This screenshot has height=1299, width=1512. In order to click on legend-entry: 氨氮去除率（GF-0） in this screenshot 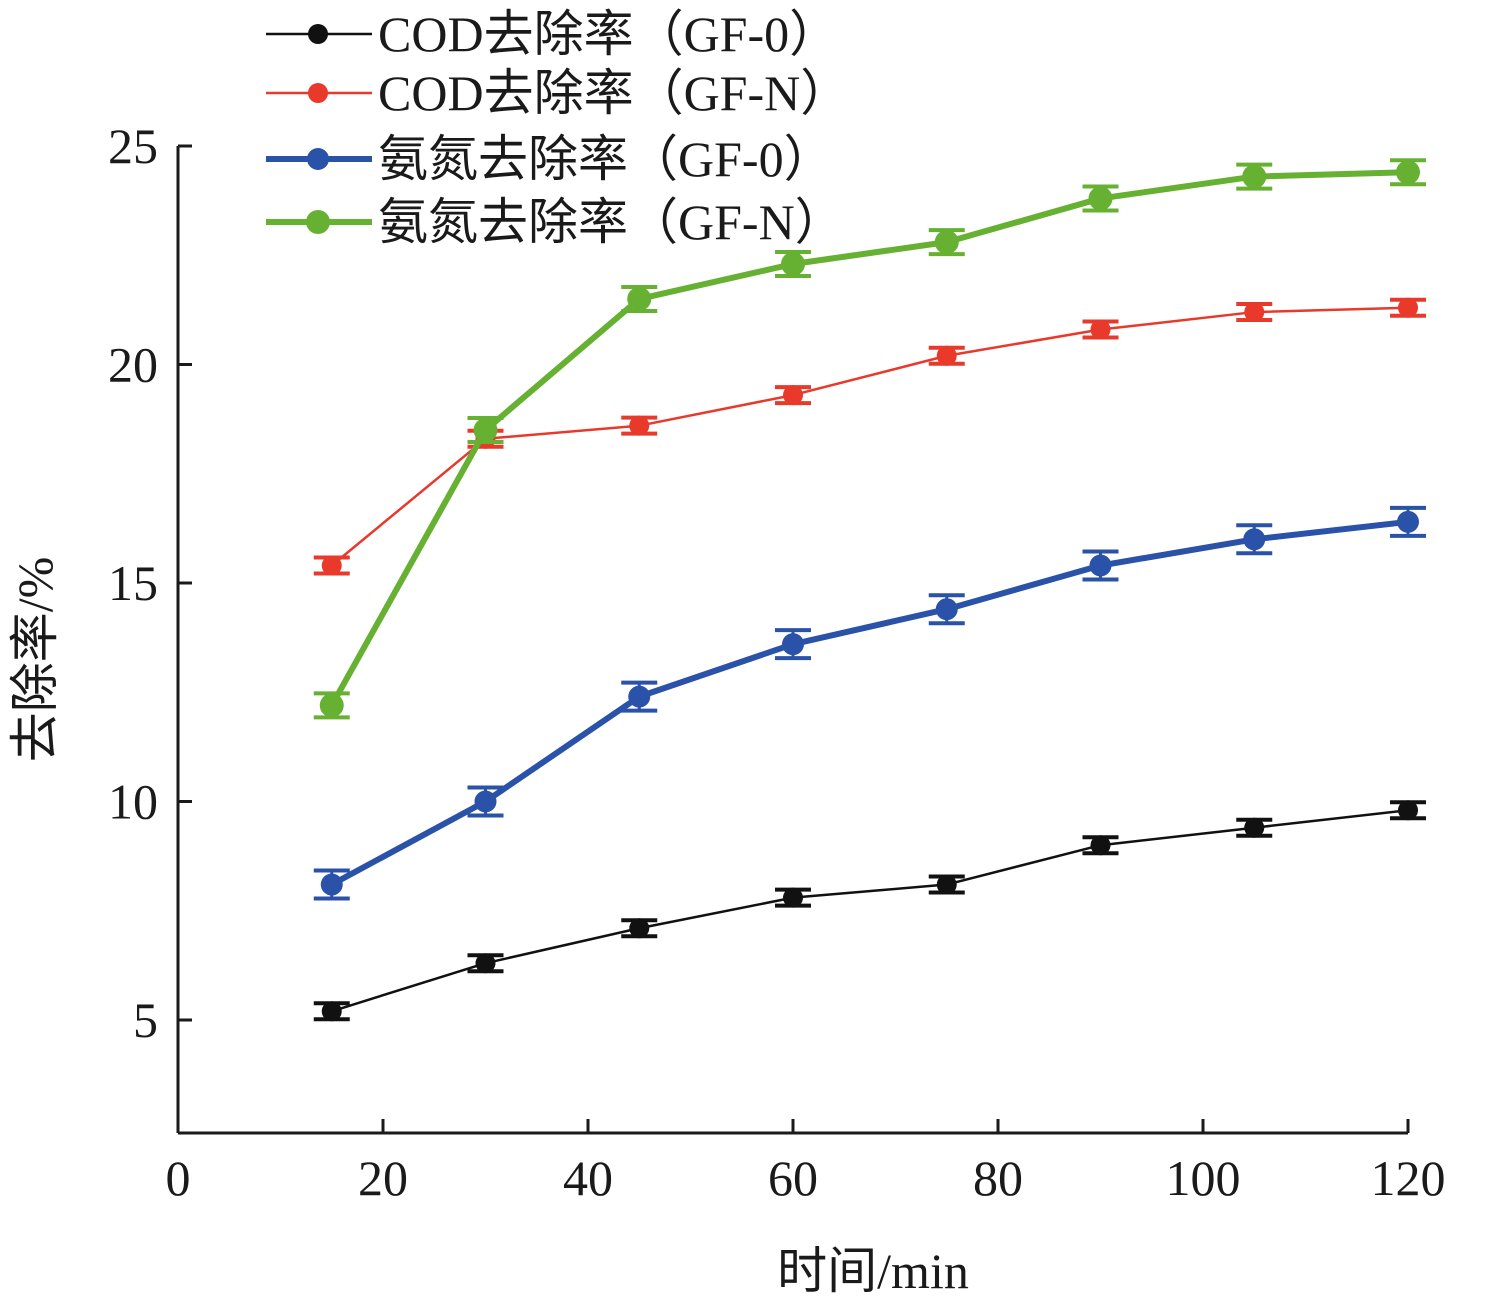, I will do `click(550, 159)`.